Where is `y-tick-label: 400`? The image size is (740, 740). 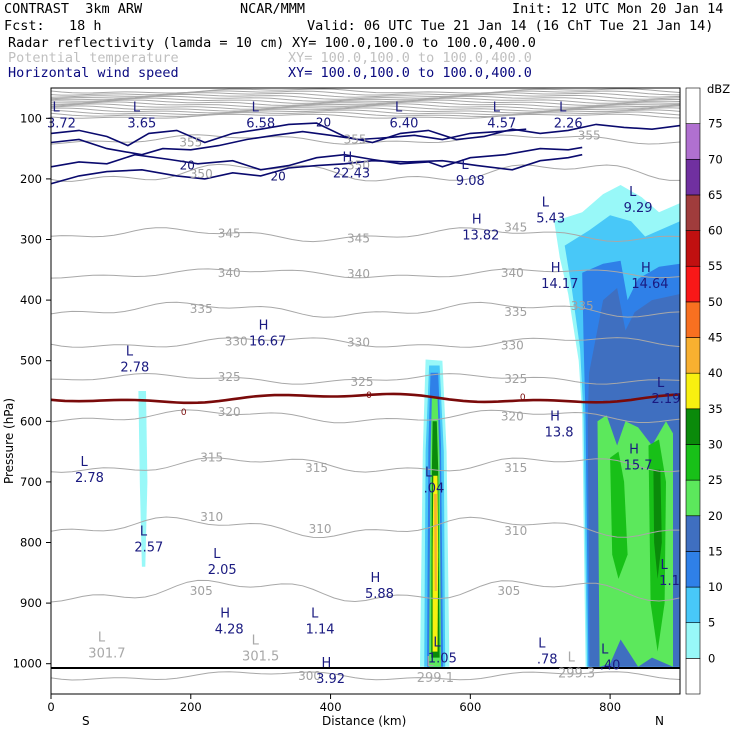
y-tick-label: 400 is located at coordinates (31, 300).